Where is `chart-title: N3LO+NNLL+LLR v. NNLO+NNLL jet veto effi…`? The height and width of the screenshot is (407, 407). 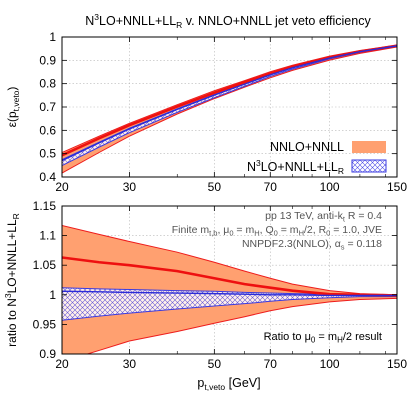
chart-title: N3LO+NNLL+LLR v. NNLO+NNLL jet veto effi… is located at coordinates (228, 21).